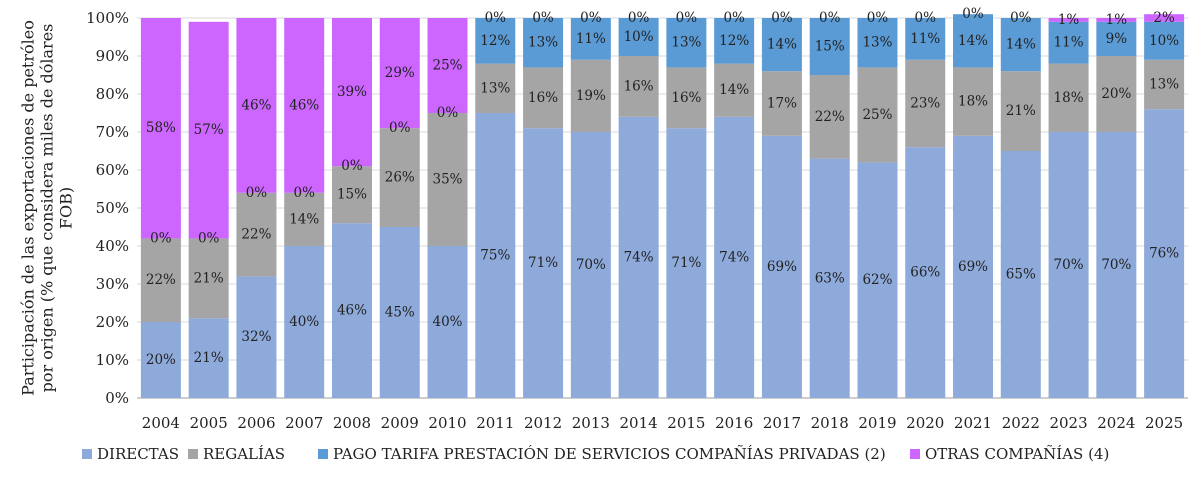  I want to click on x-tick-label: 2013, so click(591, 423).